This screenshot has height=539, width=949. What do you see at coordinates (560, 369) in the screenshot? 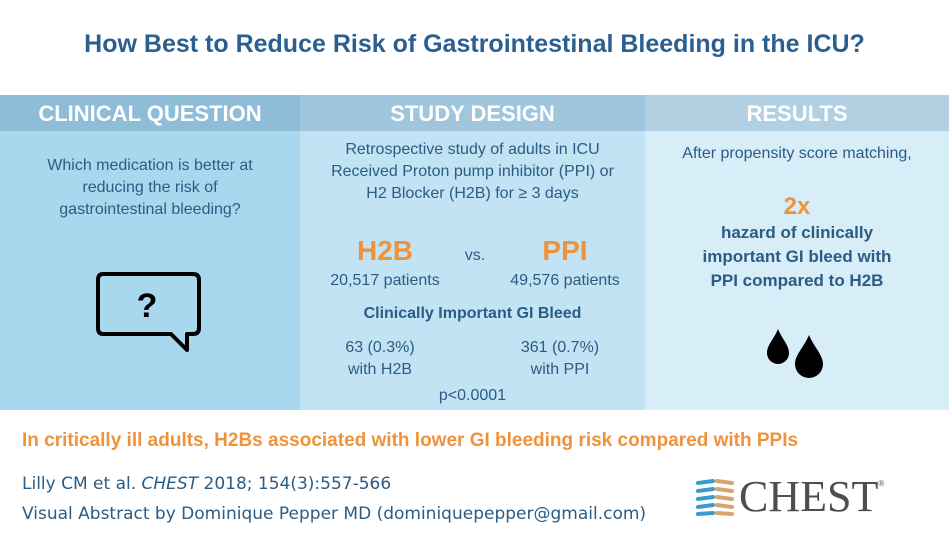
I see `ppi-bleed-label: with PPI` at bounding box center [560, 369].